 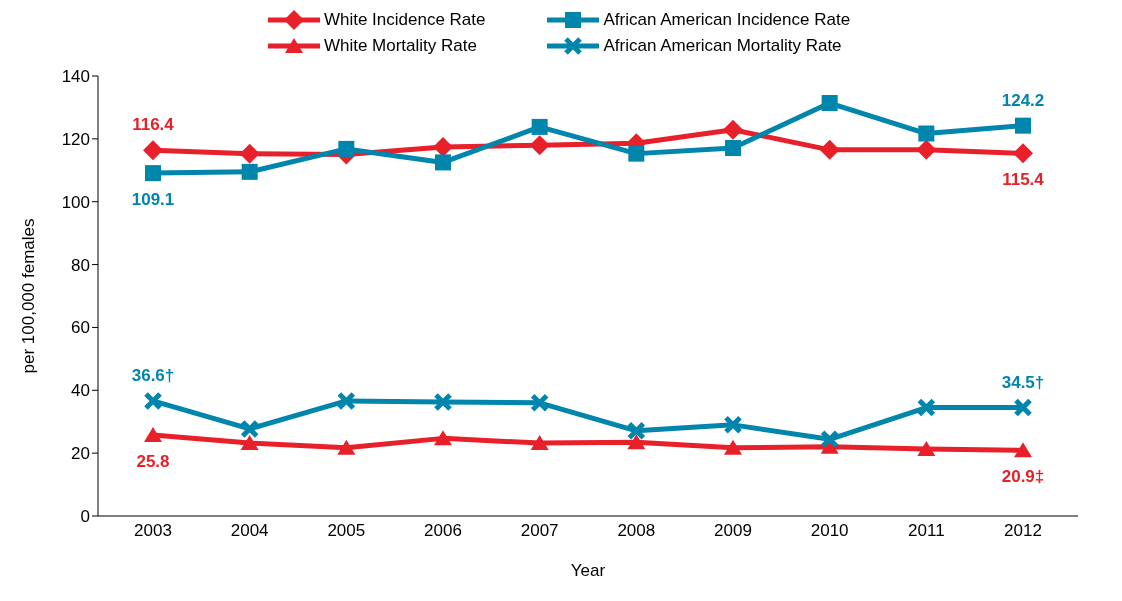 I want to click on y-tick-label: 140, so click(x=75, y=77).